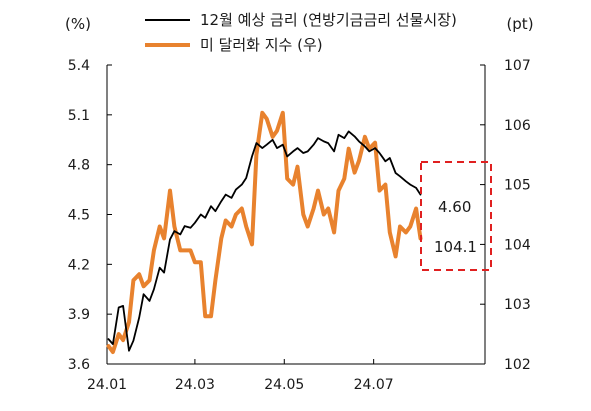 Image resolution: width=591 pixels, height=411 pixels. Describe the element at coordinates (79, 315) in the screenshot. I see `left-tick-label: 3.9` at that location.